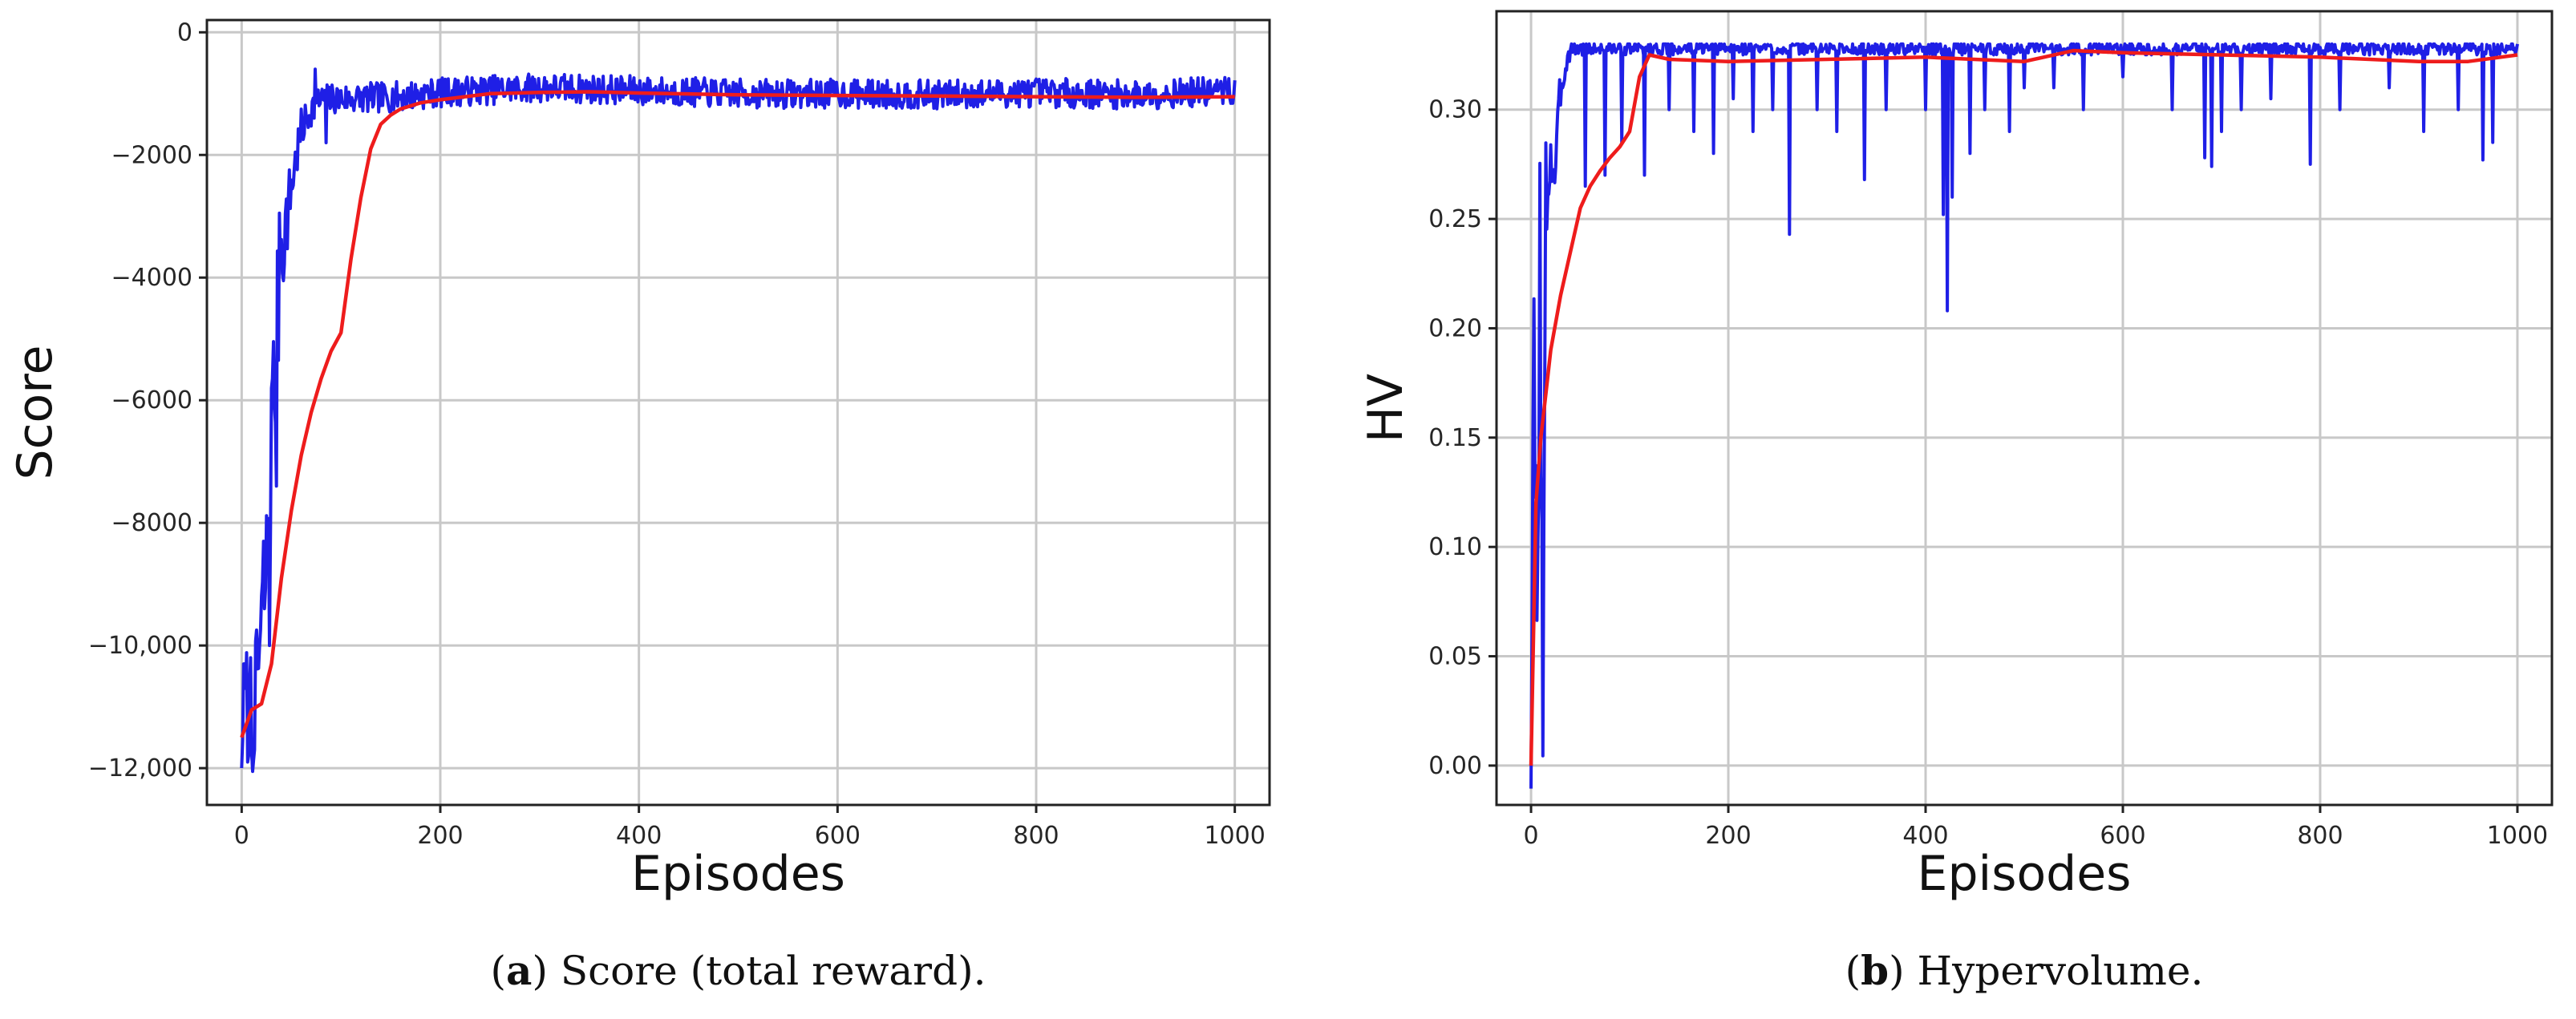 The width and height of the screenshot is (2576, 1019). I want to click on y-tick-label: 0.15, so click(1455, 438).